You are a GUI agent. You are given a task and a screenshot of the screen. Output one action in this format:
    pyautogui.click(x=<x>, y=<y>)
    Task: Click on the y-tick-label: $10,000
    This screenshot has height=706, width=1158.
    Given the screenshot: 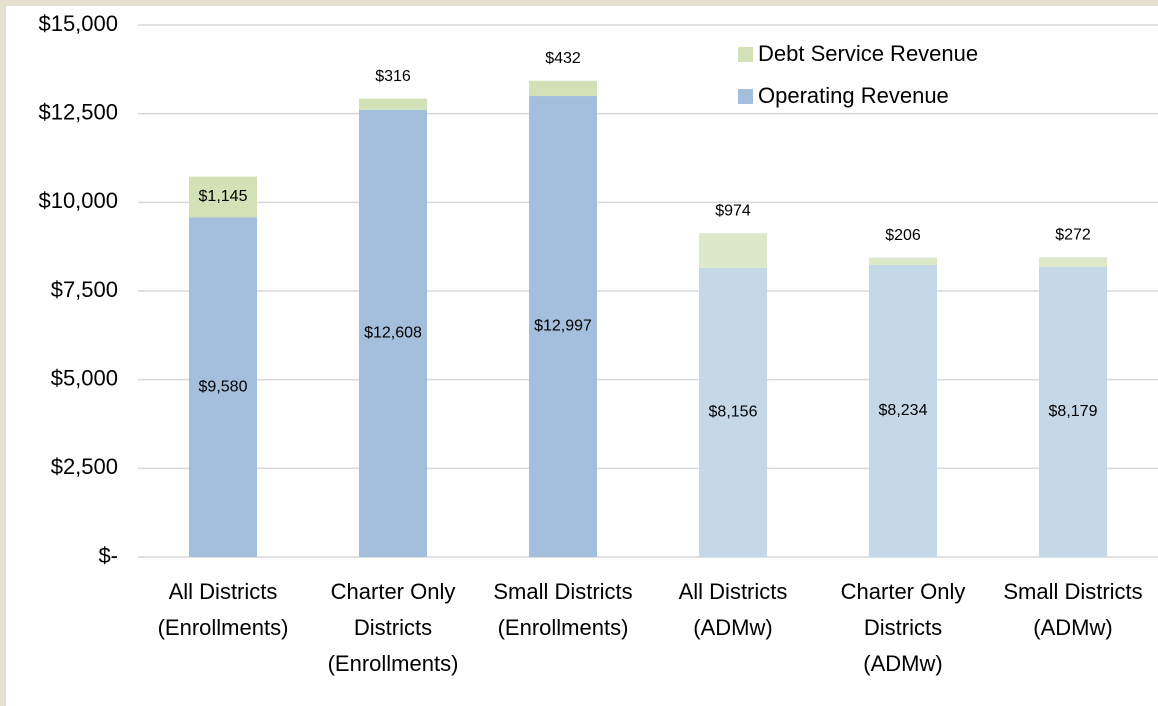 What is the action you would take?
    pyautogui.click(x=78, y=200)
    